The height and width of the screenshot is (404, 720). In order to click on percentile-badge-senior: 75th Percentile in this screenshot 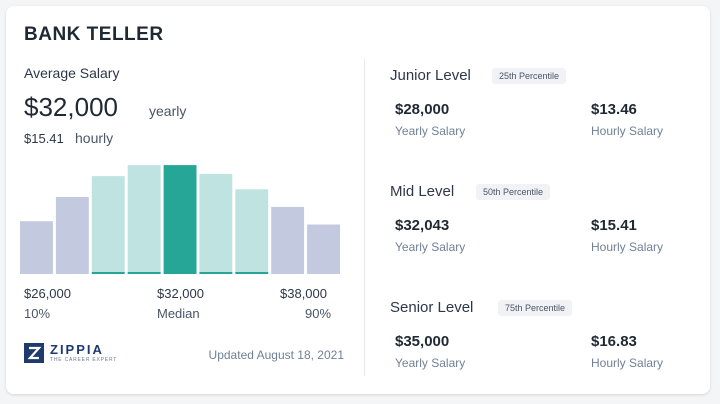, I will do `click(535, 308)`.